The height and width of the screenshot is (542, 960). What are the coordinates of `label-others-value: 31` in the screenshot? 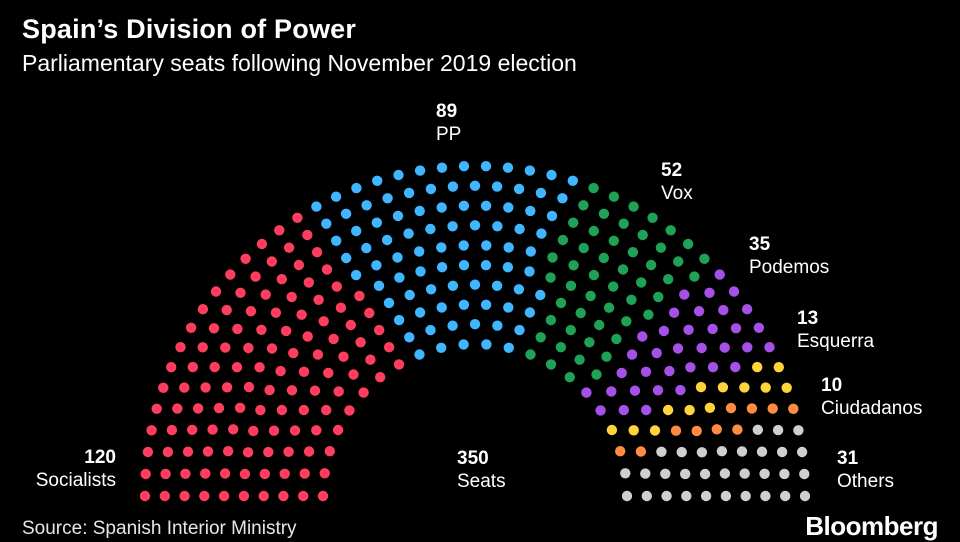 It's located at (848, 458).